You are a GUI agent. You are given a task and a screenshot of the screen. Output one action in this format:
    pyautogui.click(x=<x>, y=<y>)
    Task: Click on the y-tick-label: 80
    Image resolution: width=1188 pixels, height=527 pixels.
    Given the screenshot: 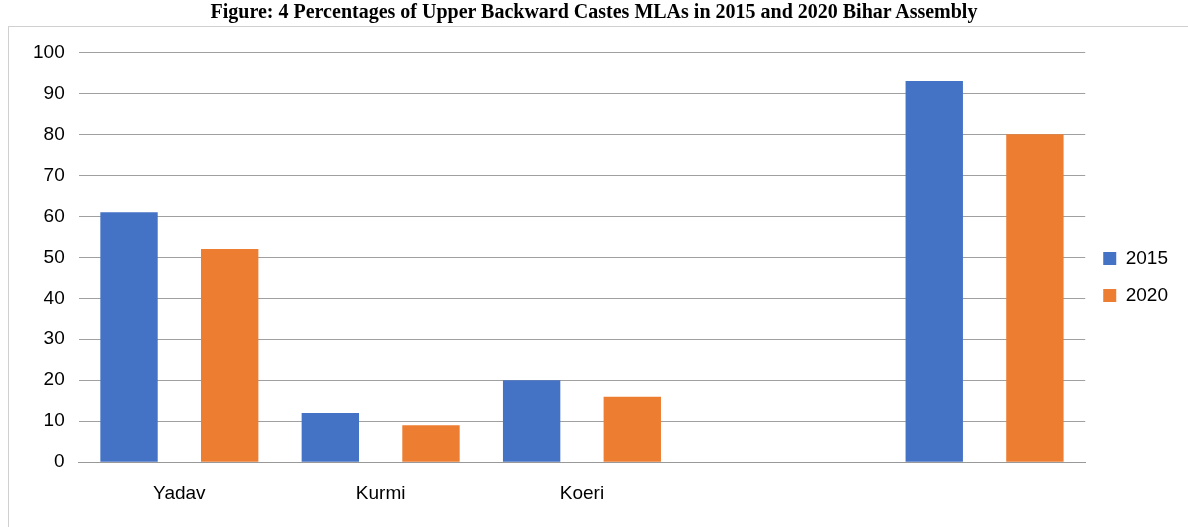 What is the action you would take?
    pyautogui.click(x=54, y=133)
    